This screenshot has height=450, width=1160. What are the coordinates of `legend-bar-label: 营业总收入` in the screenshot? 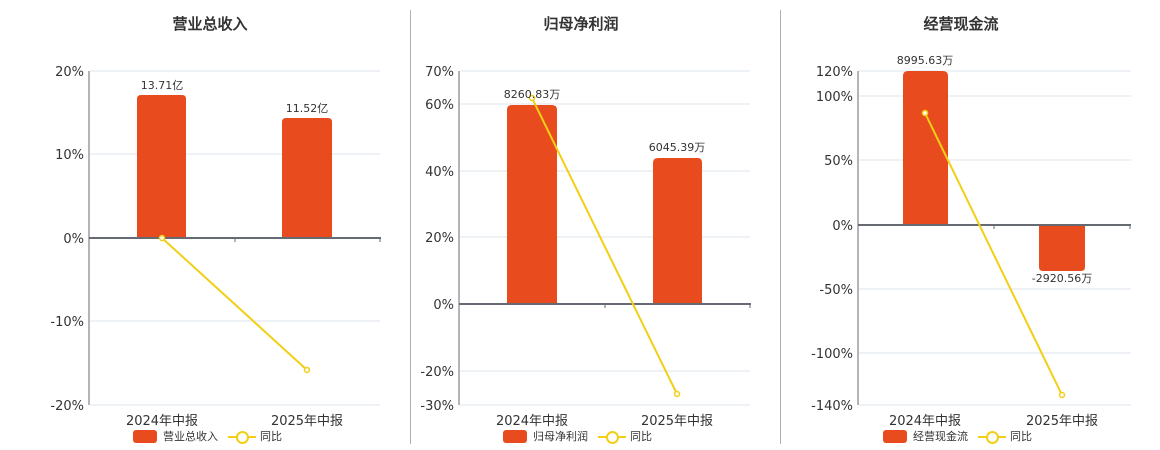 It's located at (190, 436).